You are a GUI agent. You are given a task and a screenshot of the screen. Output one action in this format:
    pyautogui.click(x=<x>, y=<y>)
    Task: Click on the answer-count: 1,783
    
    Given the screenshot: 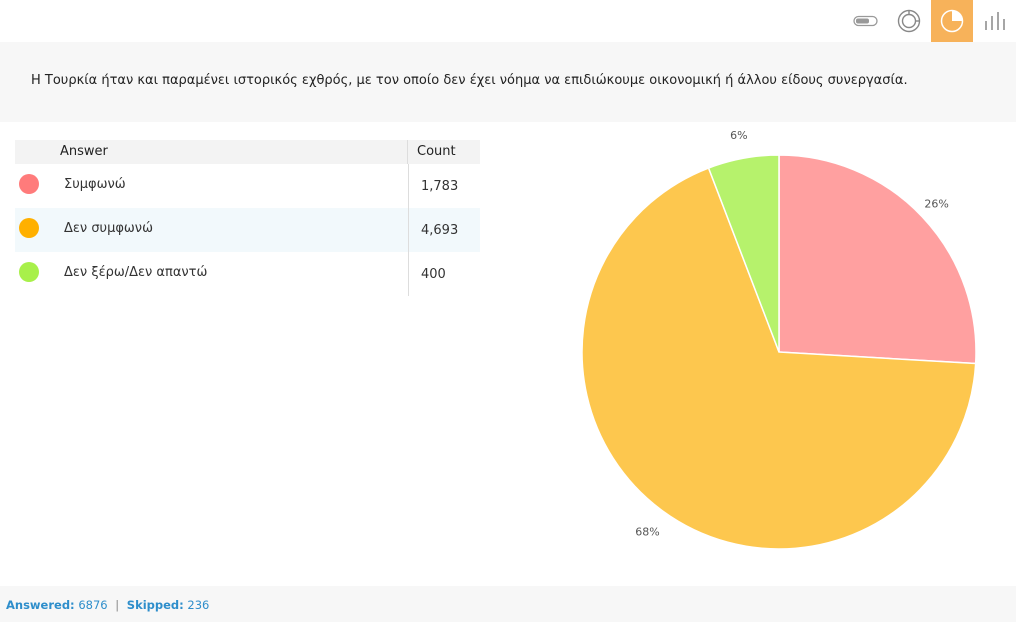 What is the action you would take?
    pyautogui.click(x=440, y=186)
    